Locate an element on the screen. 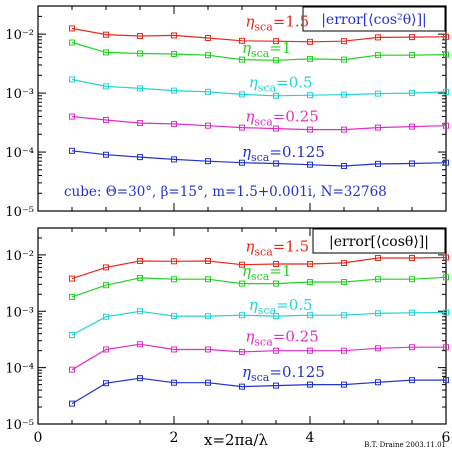 The width and height of the screenshot is (452, 457). series-label: ηsca=0.5 is located at coordinates (281, 83).